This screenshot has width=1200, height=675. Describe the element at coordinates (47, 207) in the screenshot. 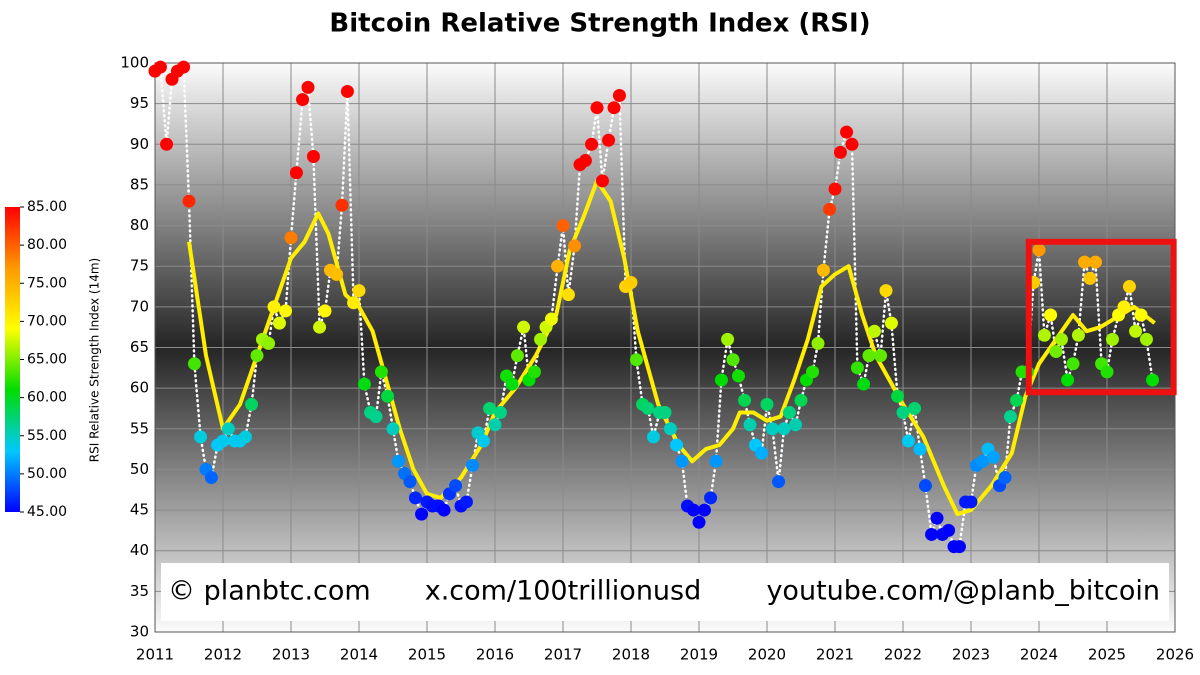

I see `colorbar-tick-label: 85.00` at that location.